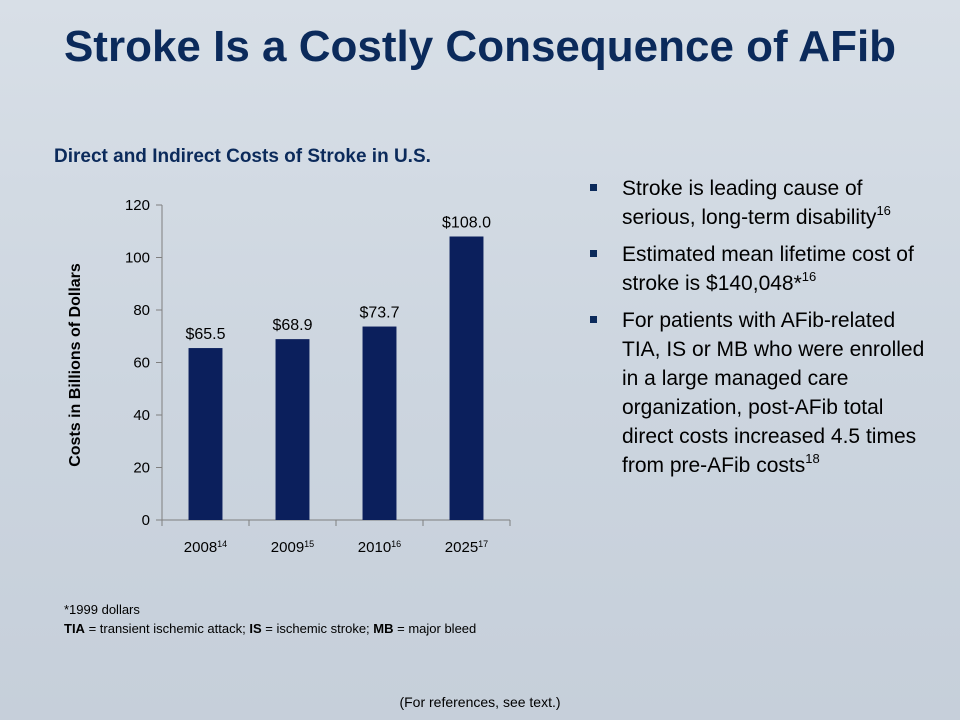  I want to click on x-tick-label: 202517, so click(466, 547).